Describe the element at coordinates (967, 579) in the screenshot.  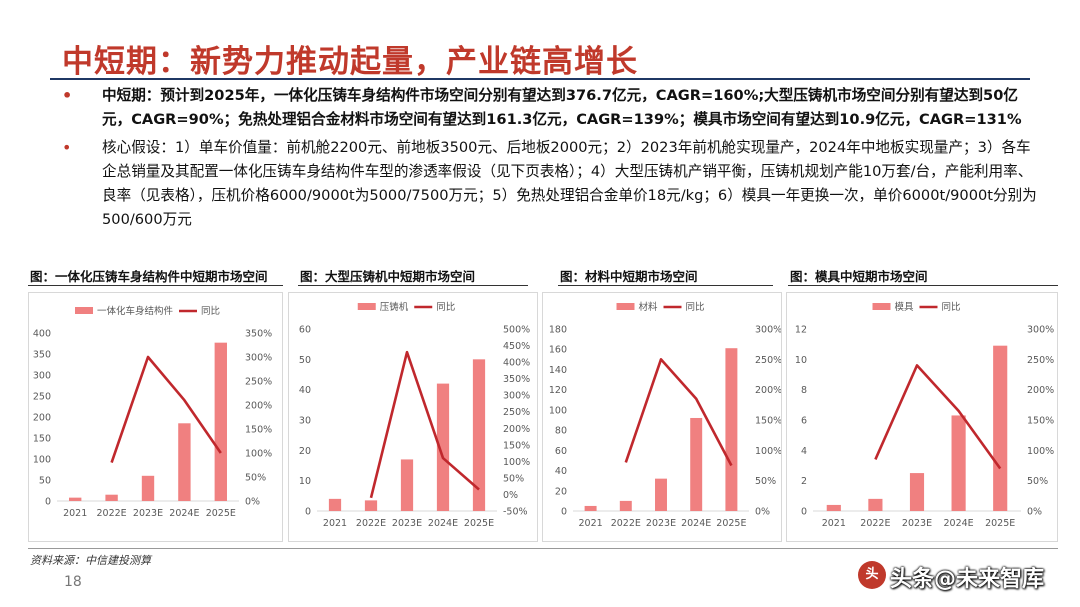
I see `watermark-text: 头条@未来智库` at that location.